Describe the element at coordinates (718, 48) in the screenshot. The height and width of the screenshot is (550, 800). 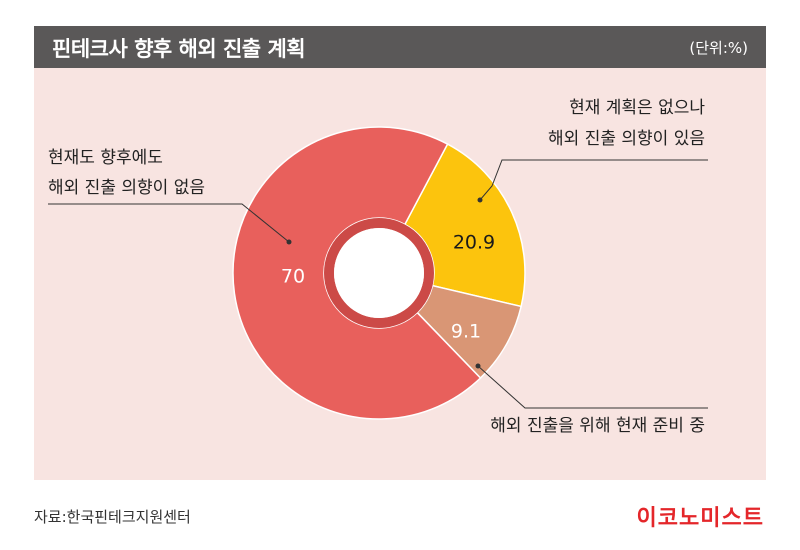
I see `unit-label: (단위:%)` at that location.